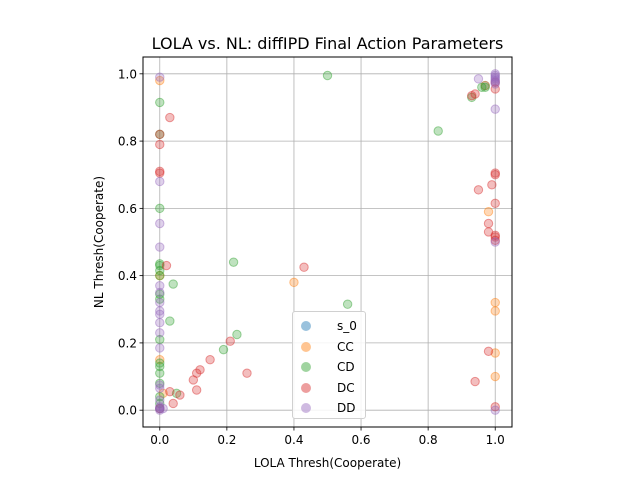  What do you see at coordinates (127, 209) in the screenshot?
I see `y-tick-label: 0.6` at bounding box center [127, 209].